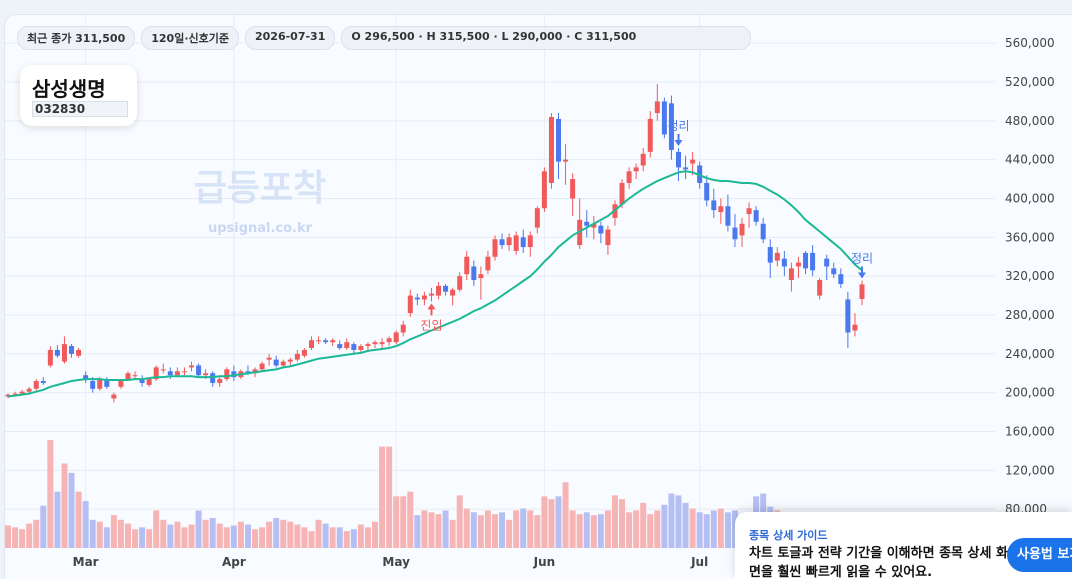 Image resolution: width=1072 pixels, height=579 pixels. What do you see at coordinates (76, 38) in the screenshot?
I see `chip: 최근 종가 311,500` at bounding box center [76, 38].